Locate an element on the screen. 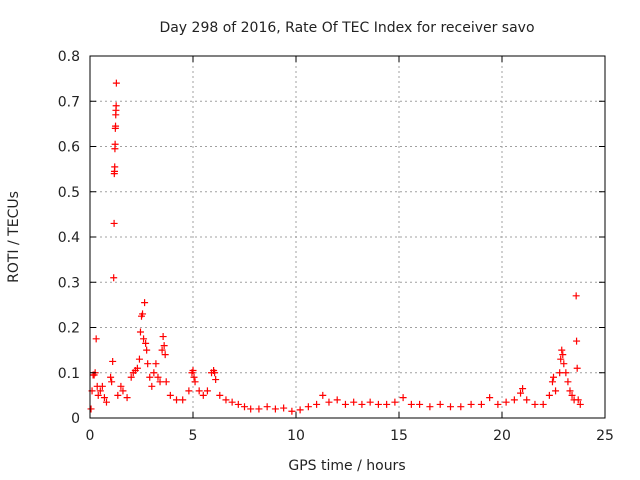  y-tick-label: 0.1 is located at coordinates (69, 374).